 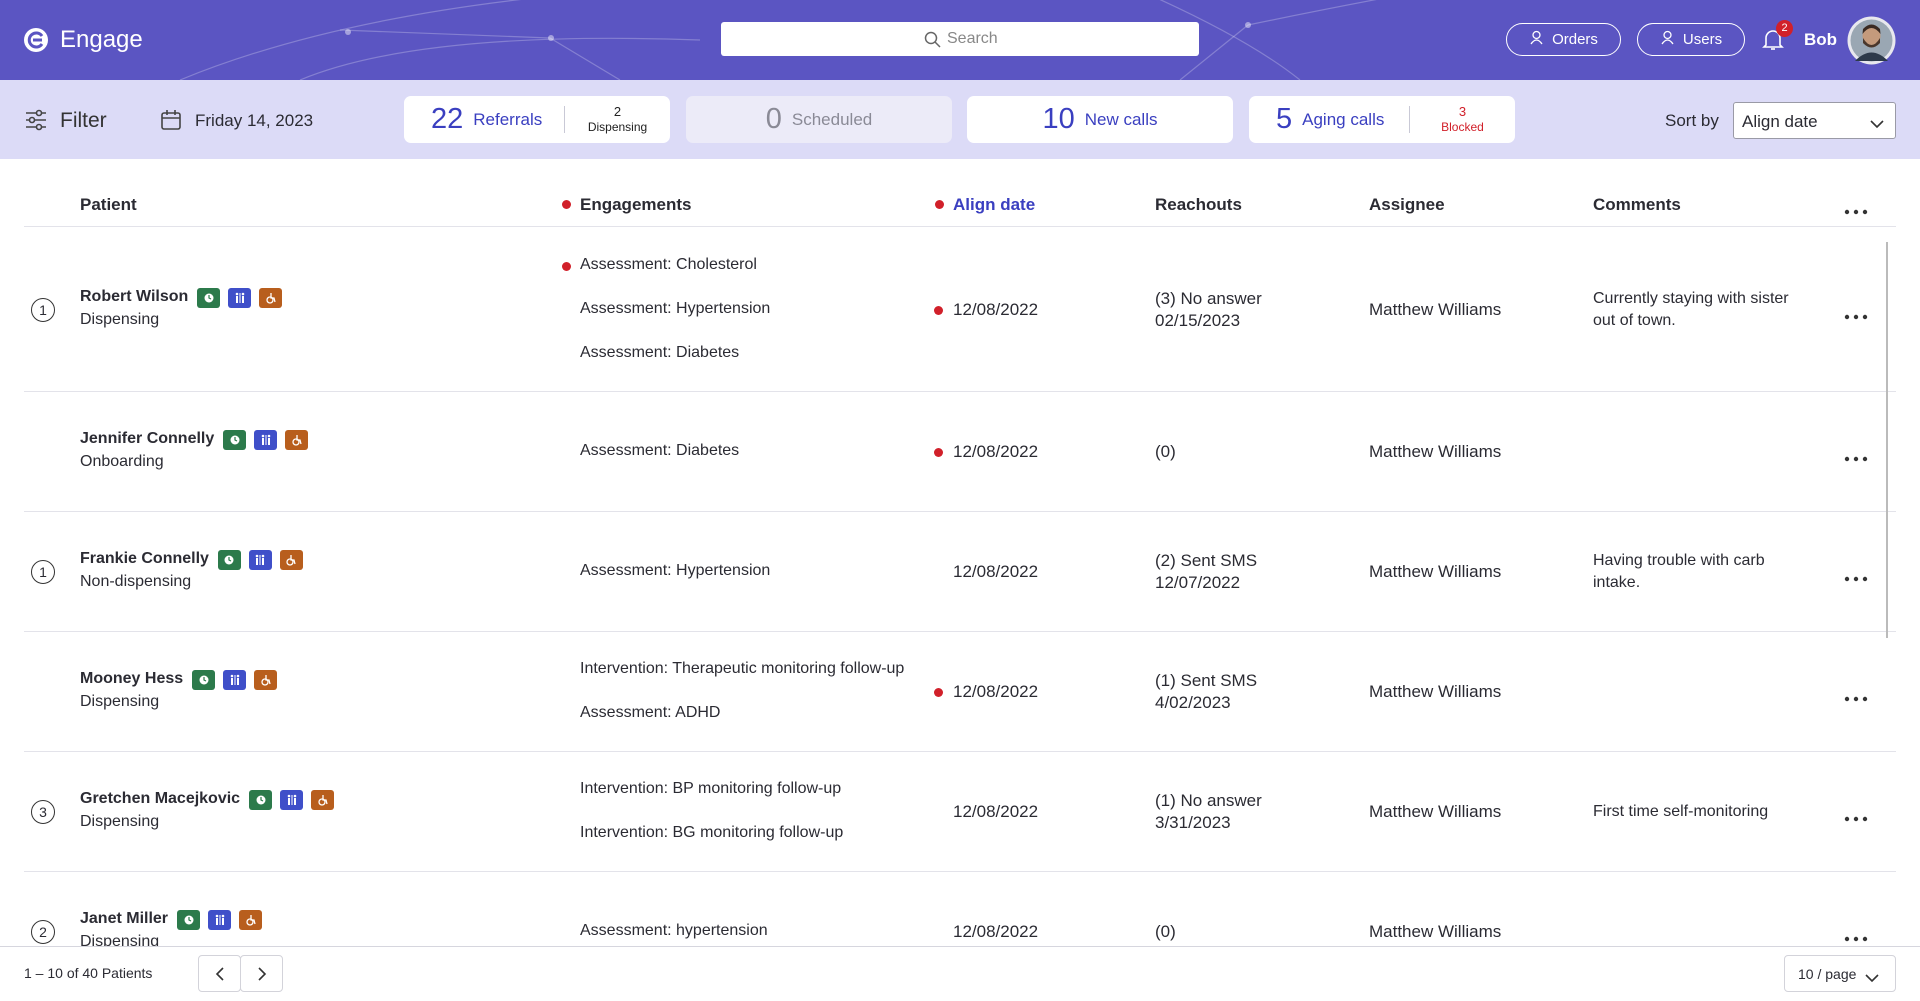 I want to click on stat-value: 0, so click(x=773, y=119).